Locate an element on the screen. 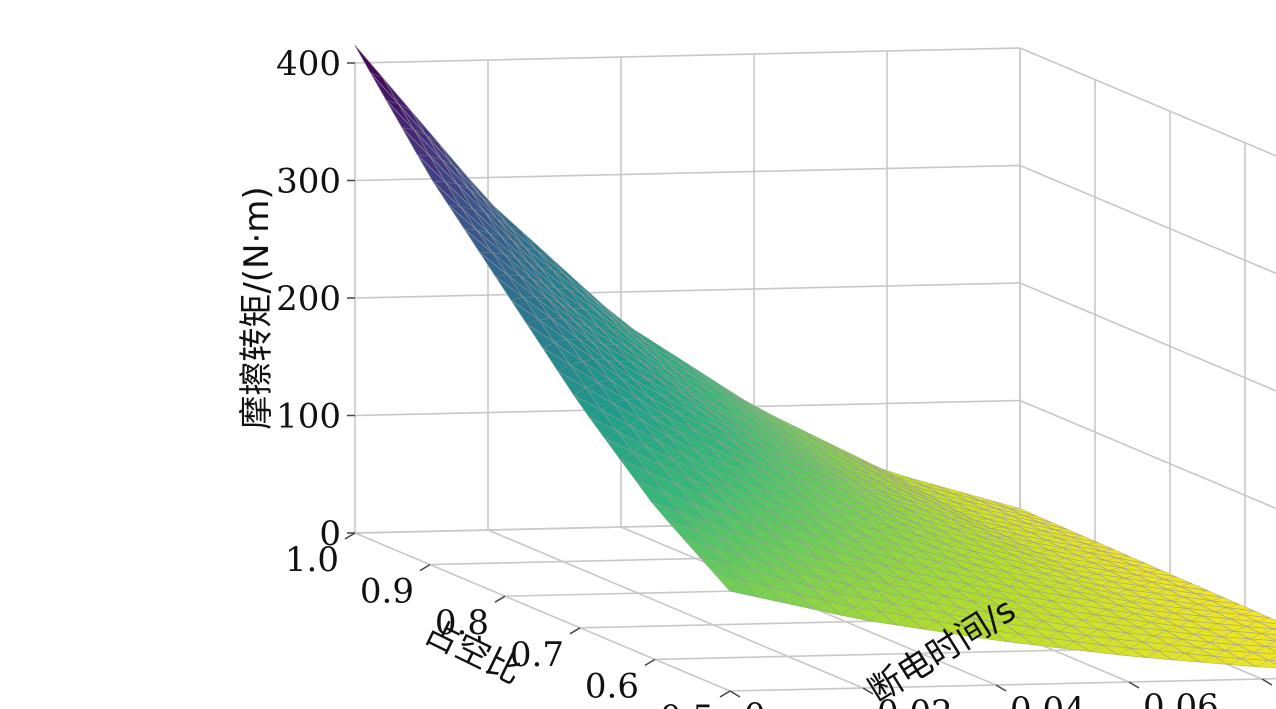 This screenshot has height=709, width=1276. z-tick-label: 200 is located at coordinates (308, 299).